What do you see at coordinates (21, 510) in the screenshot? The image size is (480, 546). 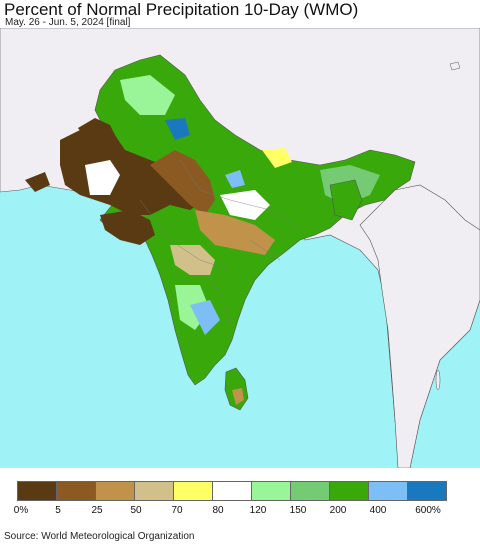 I see `legend-label: 0%` at bounding box center [21, 510].